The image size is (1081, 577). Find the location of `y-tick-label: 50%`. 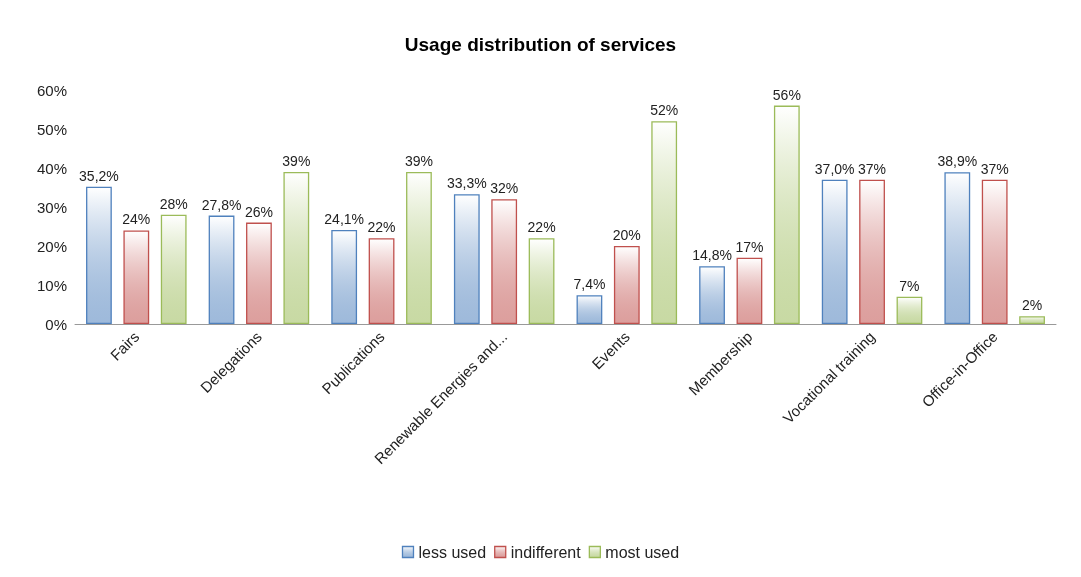

y-tick-label: 50% is located at coordinates (51, 129).